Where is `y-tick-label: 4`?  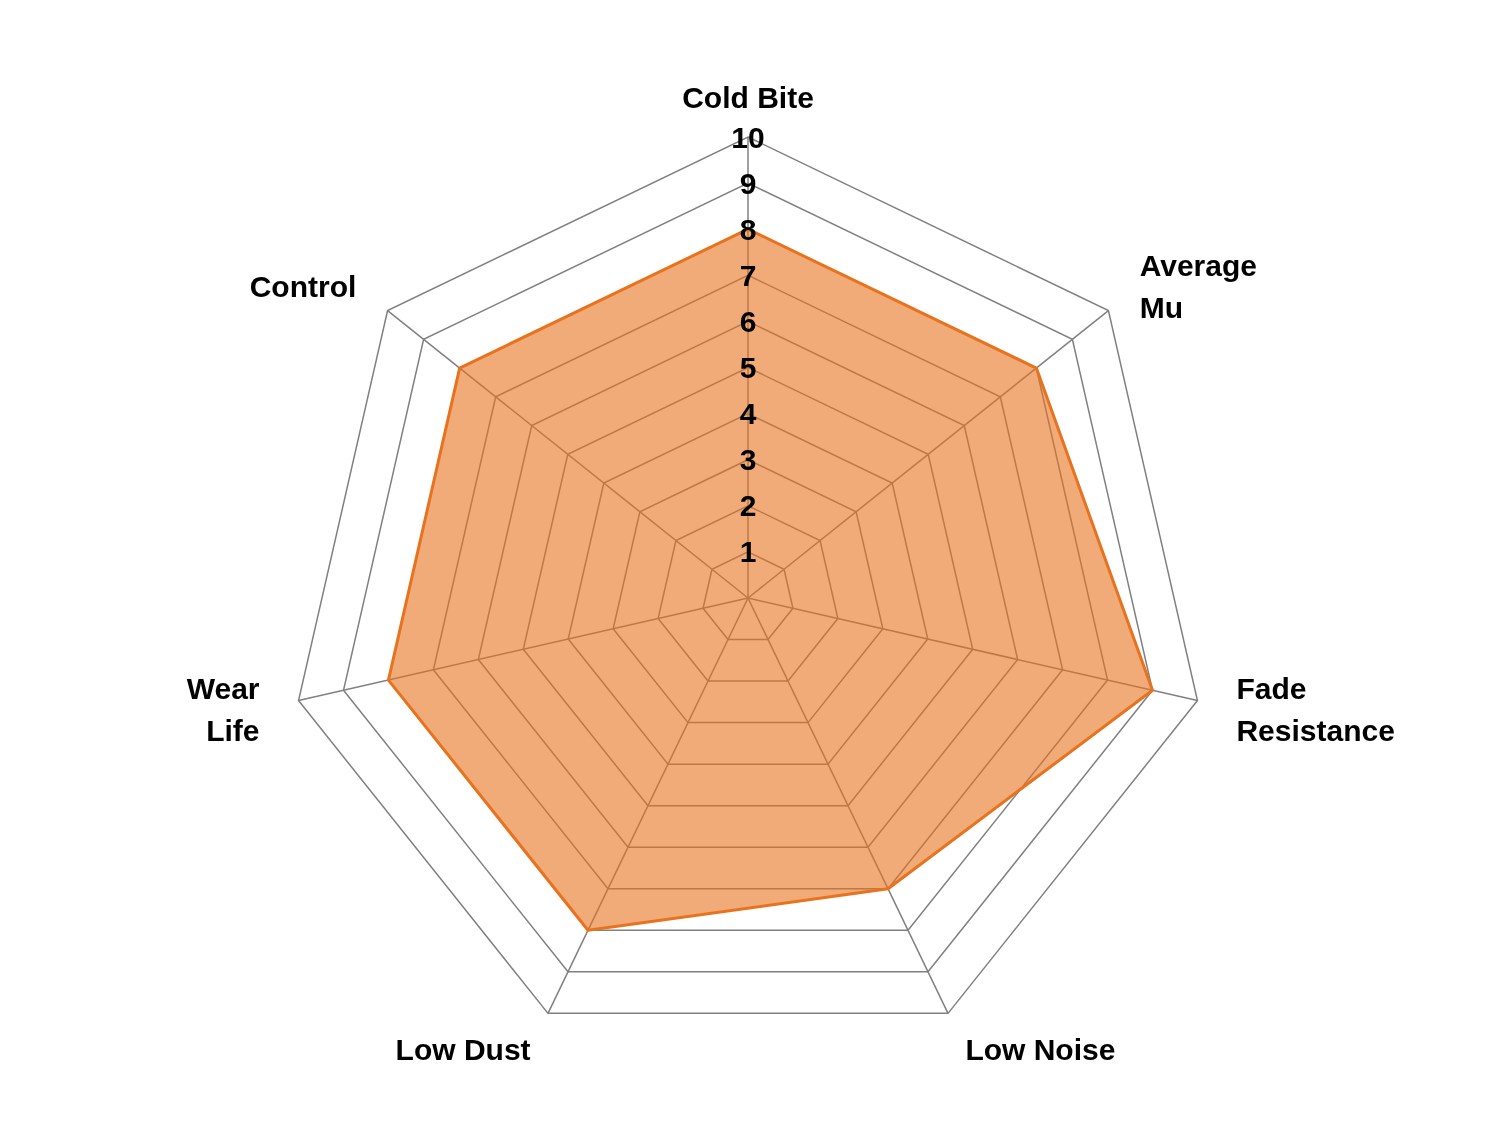 y-tick-label: 4 is located at coordinates (748, 414).